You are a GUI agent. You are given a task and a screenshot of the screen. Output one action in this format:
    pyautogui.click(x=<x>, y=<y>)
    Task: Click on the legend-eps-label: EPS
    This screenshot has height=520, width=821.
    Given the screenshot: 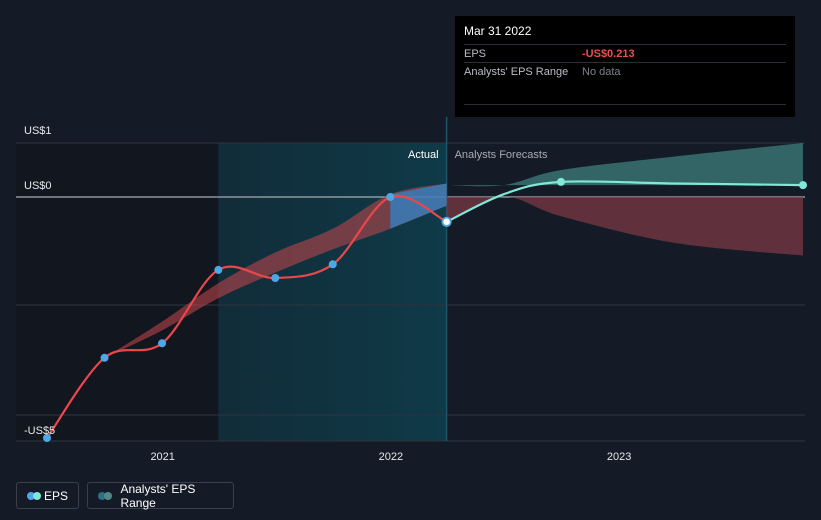 What is the action you would take?
    pyautogui.click(x=55, y=495)
    